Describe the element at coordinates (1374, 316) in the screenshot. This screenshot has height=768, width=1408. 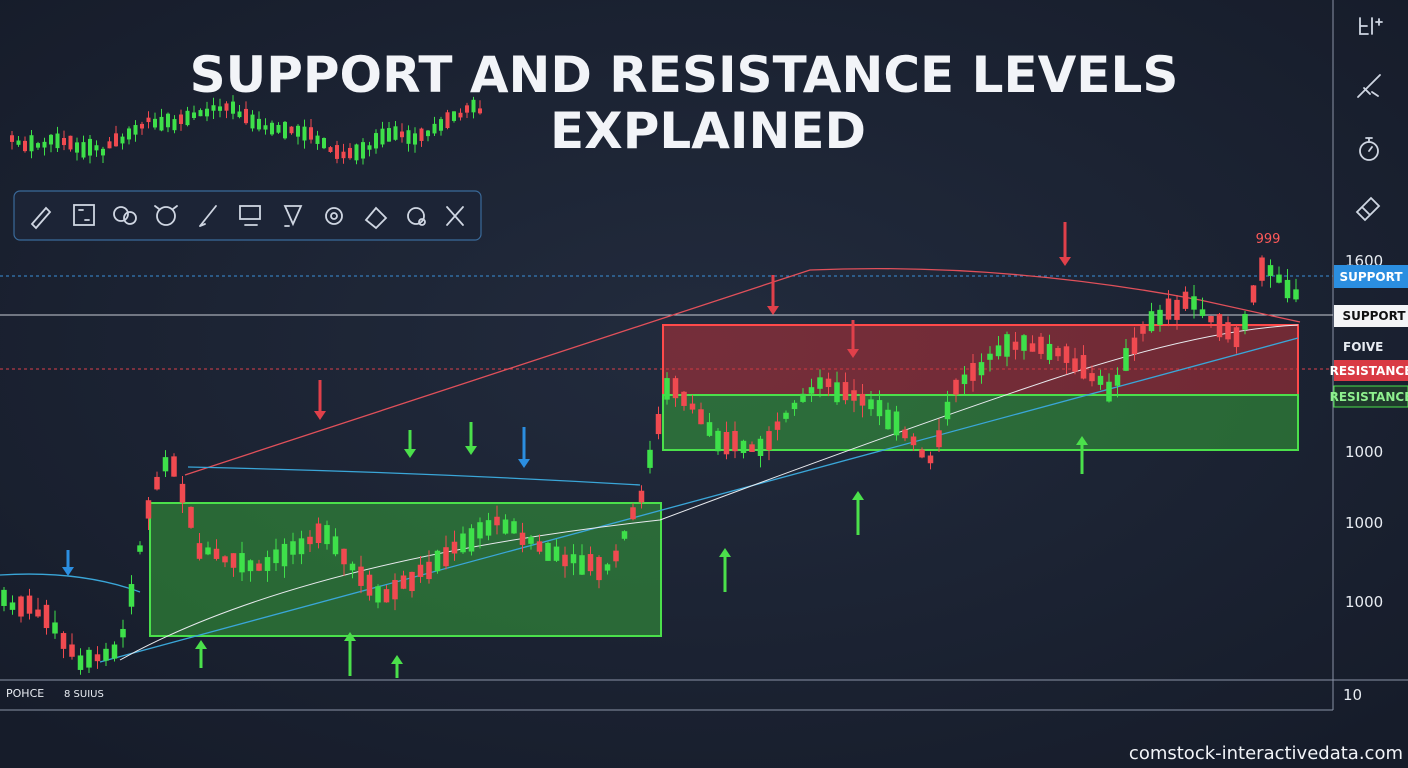
I see `tag: SUPPORT` at that location.